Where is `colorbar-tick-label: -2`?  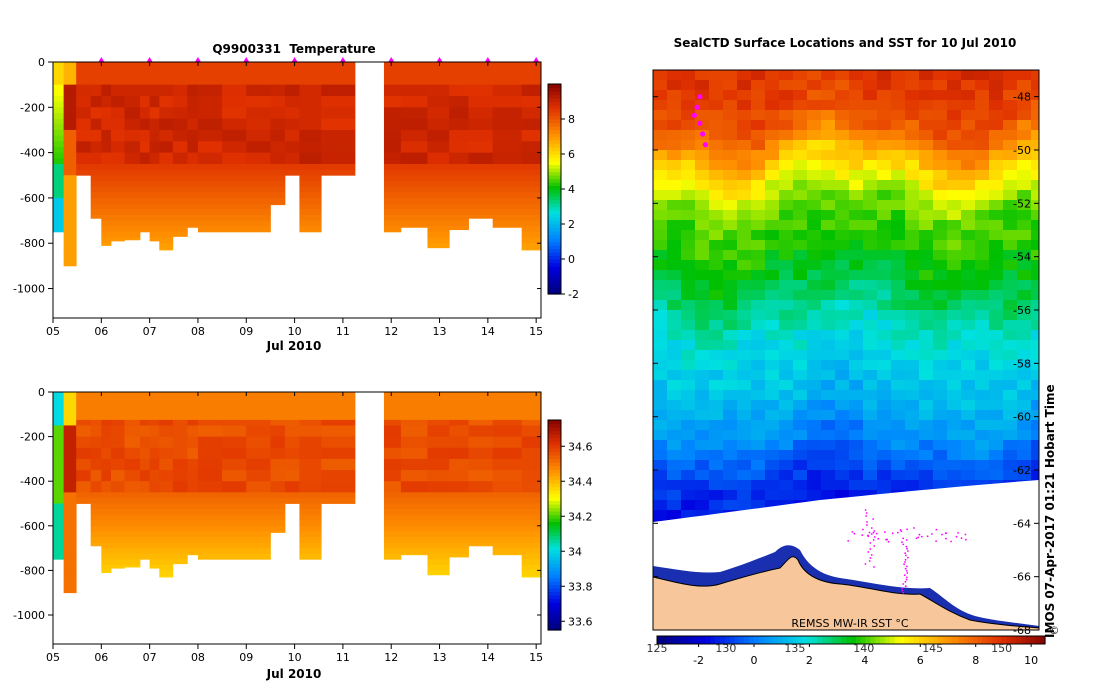 colorbar-tick-label: -2 is located at coordinates (698, 660).